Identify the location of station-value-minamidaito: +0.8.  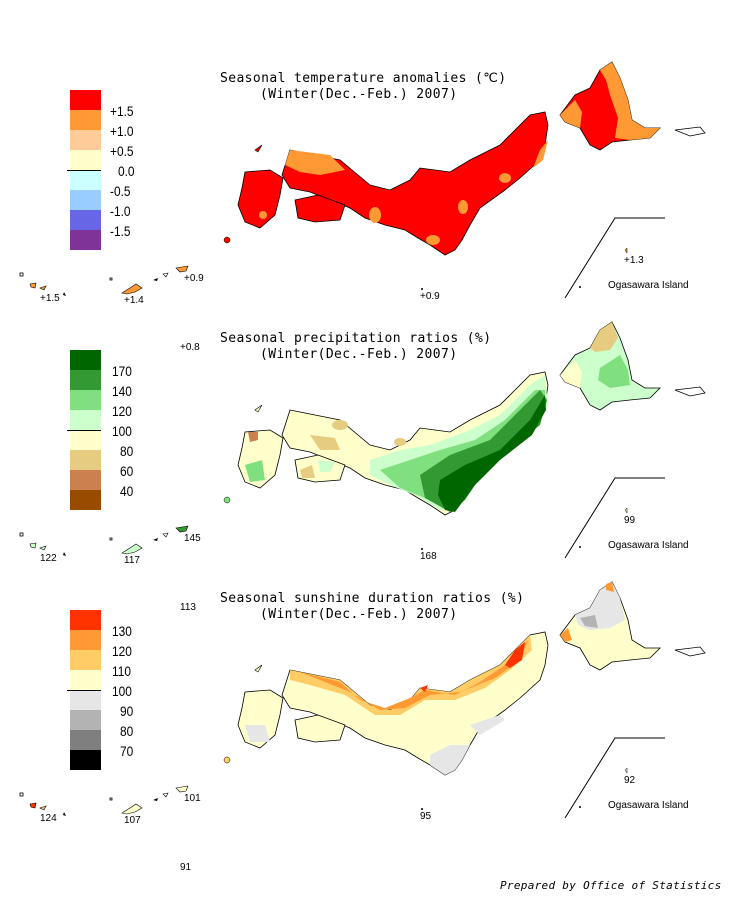
(190, 347).